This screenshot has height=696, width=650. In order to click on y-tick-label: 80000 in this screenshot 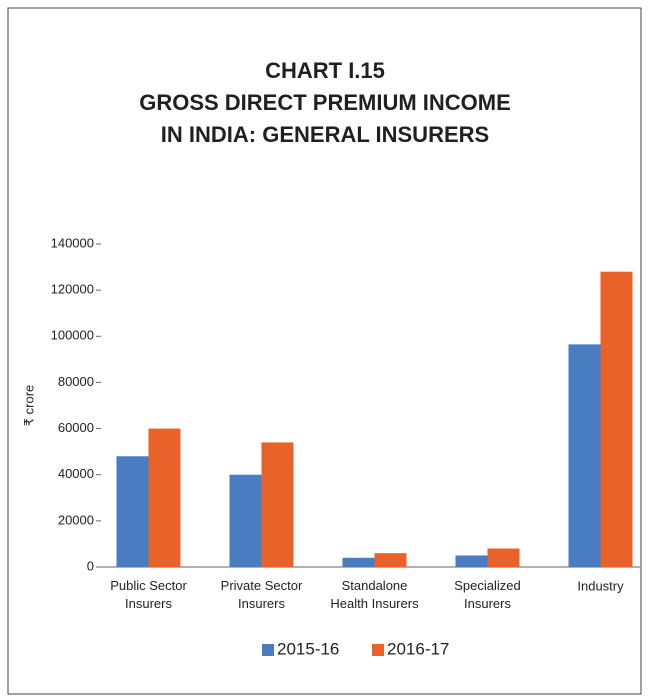, I will do `click(76, 381)`.